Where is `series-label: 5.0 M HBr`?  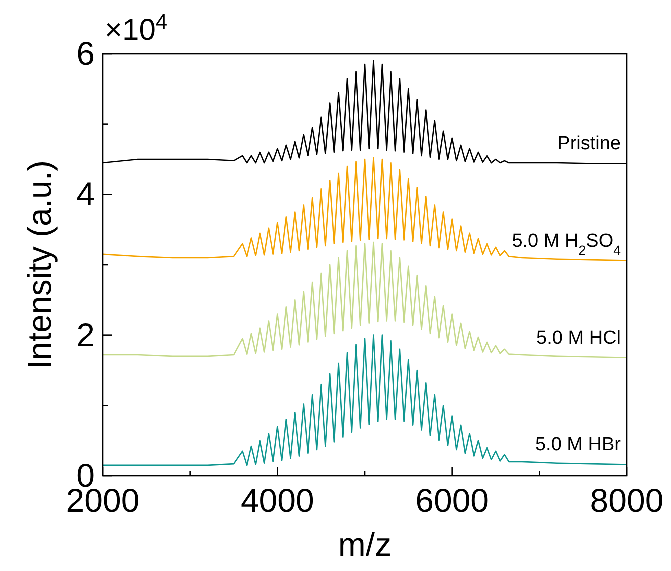 series-label: 5.0 M HBr is located at coordinates (578, 445).